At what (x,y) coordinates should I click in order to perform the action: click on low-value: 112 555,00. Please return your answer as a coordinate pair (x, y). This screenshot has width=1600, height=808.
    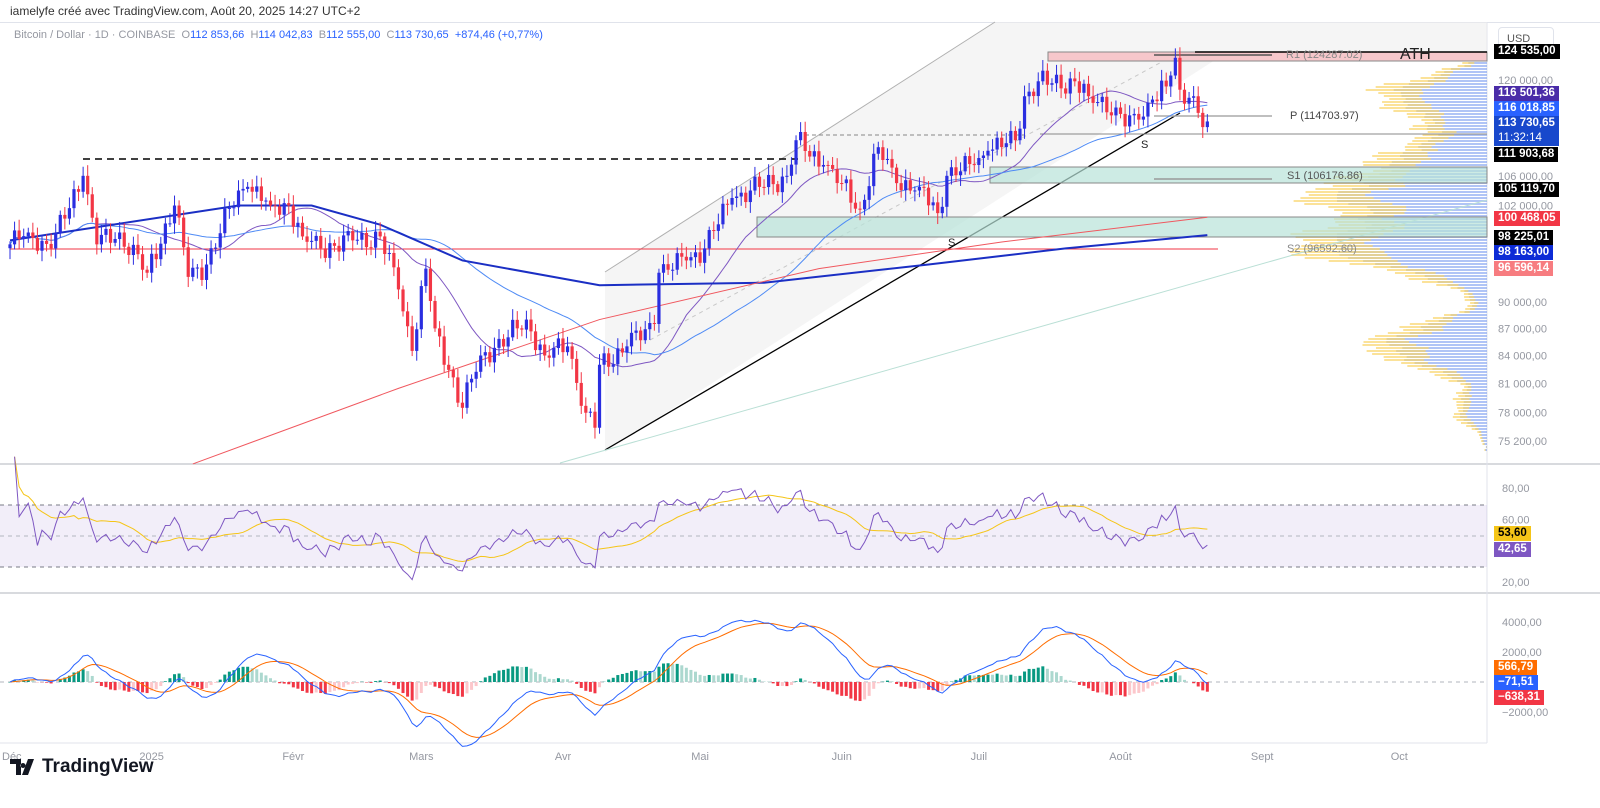
    Looking at the image, I should click on (353, 35).